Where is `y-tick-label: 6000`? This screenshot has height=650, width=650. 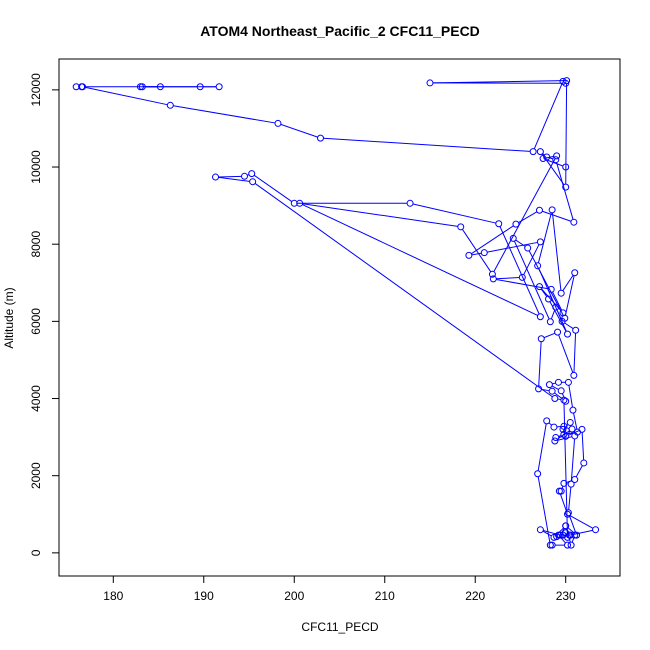
y-tick-label: 6000 is located at coordinates (36, 321).